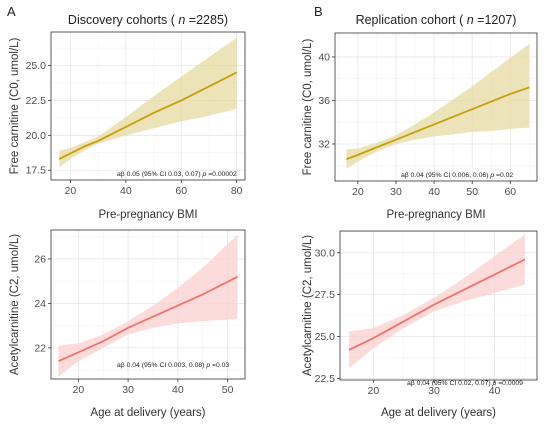 This screenshot has width=550, height=431. Describe the element at coordinates (40, 304) in the screenshot. I see `y-tick-label: 24` at that location.